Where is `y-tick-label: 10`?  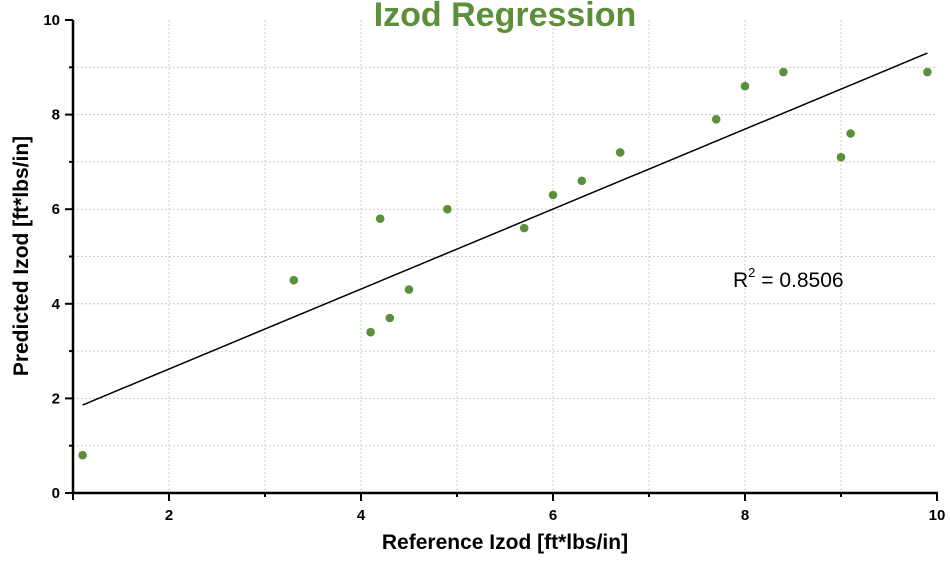 y-tick-label: 10 is located at coordinates (51, 20).